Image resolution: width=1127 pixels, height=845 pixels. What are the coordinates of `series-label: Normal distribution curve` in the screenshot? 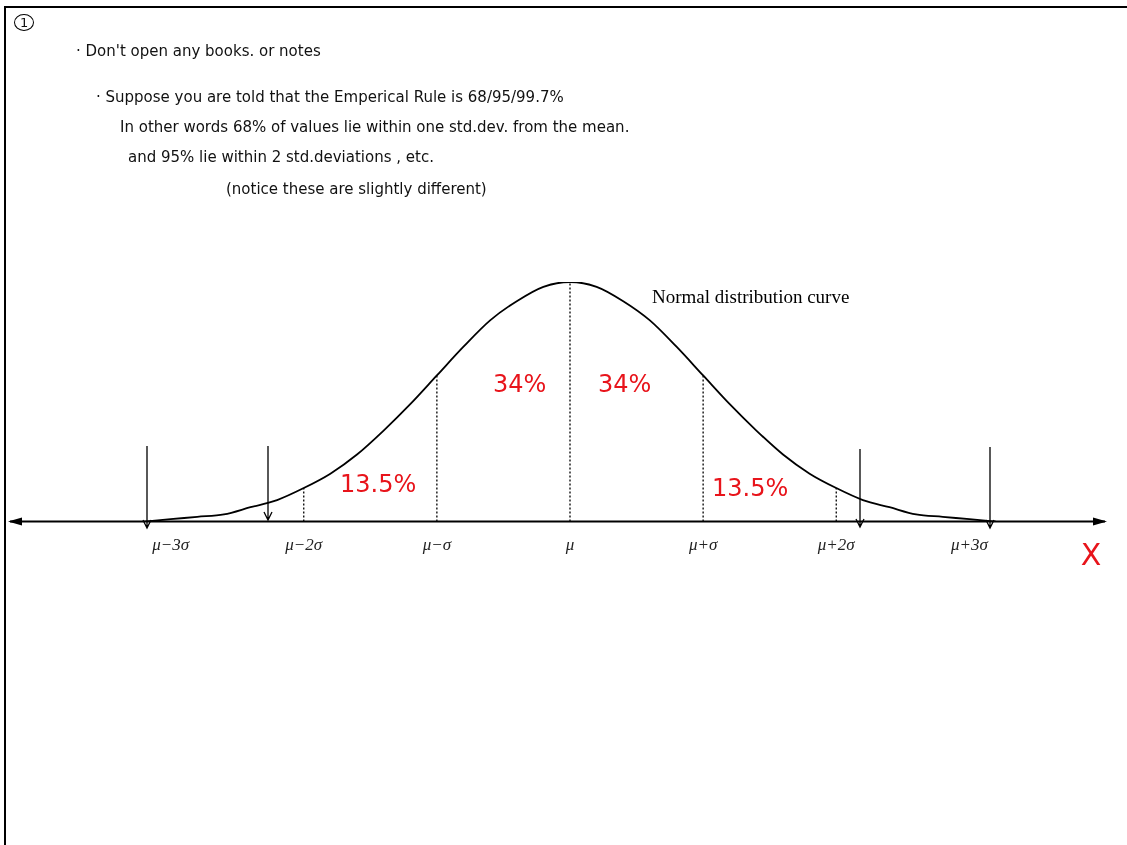 It's located at (751, 296).